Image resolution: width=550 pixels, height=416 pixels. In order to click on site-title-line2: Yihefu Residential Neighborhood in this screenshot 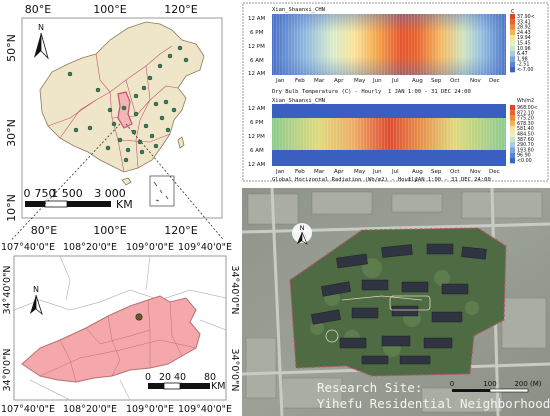, I will do `click(433, 403)`.